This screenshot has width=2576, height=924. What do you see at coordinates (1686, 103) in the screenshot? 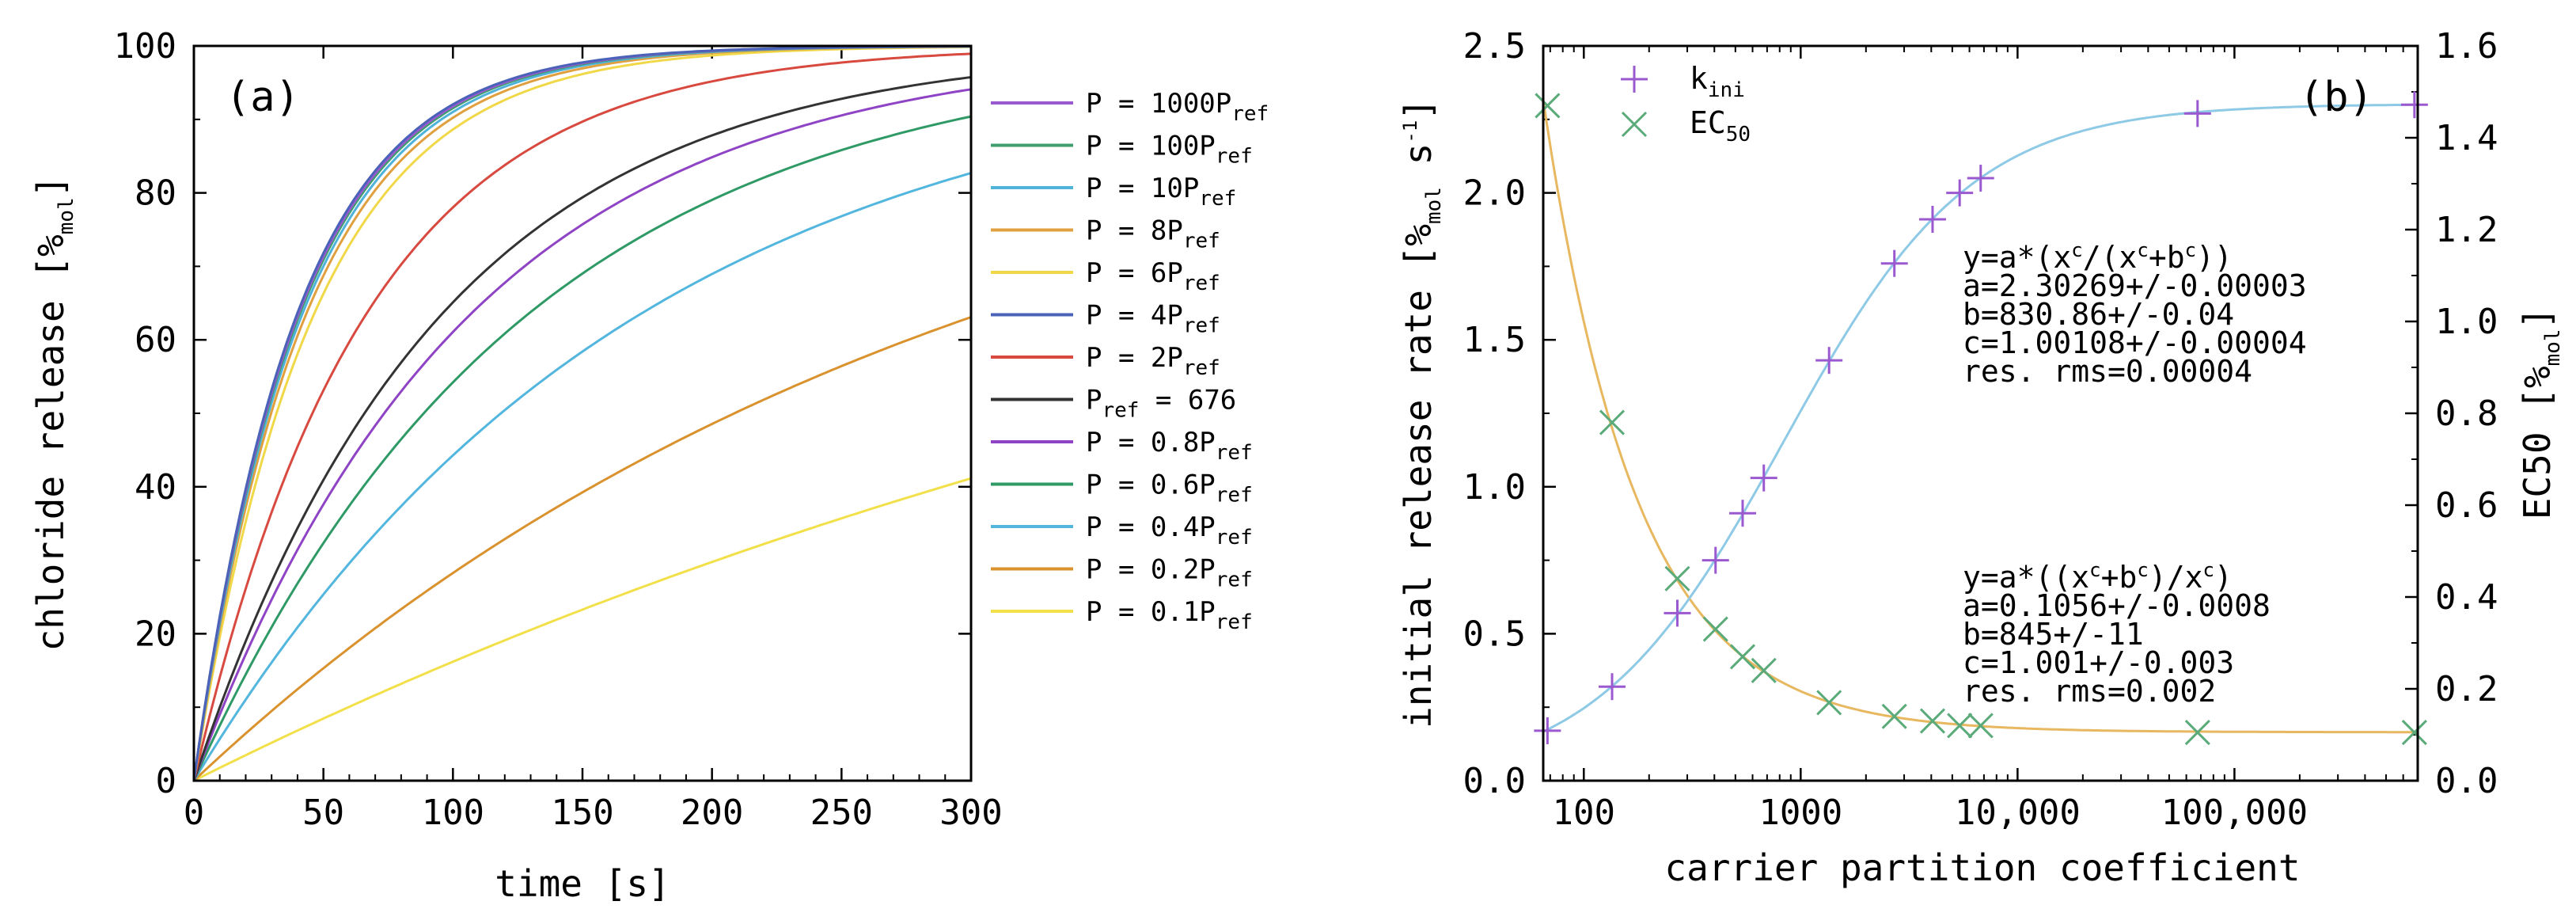
I see `panel-b-legend: kini EC50` at bounding box center [1686, 103].